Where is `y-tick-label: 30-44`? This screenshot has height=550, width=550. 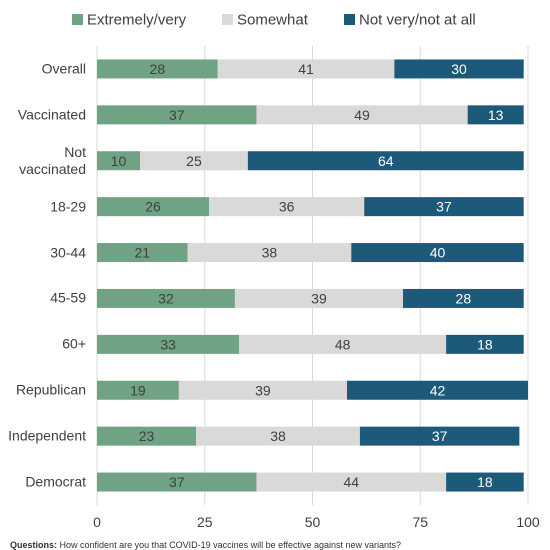
y-tick-label: 30-44 is located at coordinates (68, 252).